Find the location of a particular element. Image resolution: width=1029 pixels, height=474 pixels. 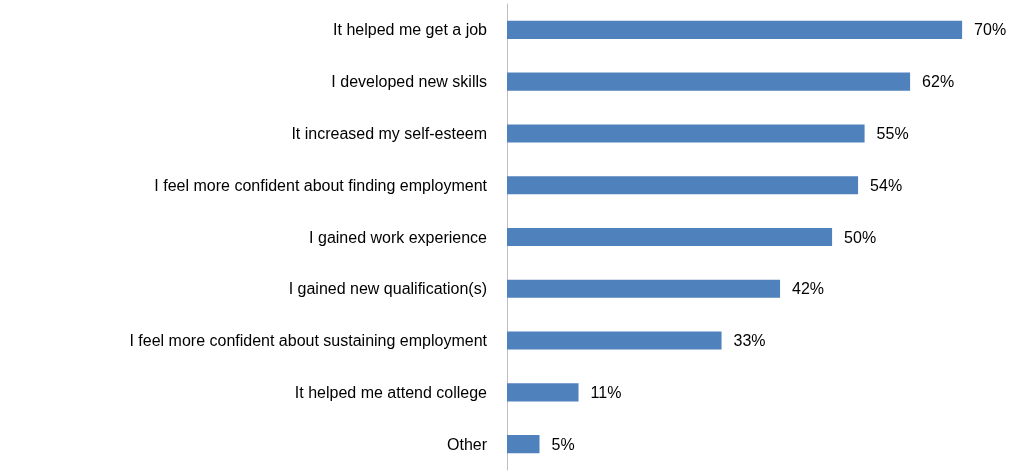

data-label: 54% is located at coordinates (886, 185).